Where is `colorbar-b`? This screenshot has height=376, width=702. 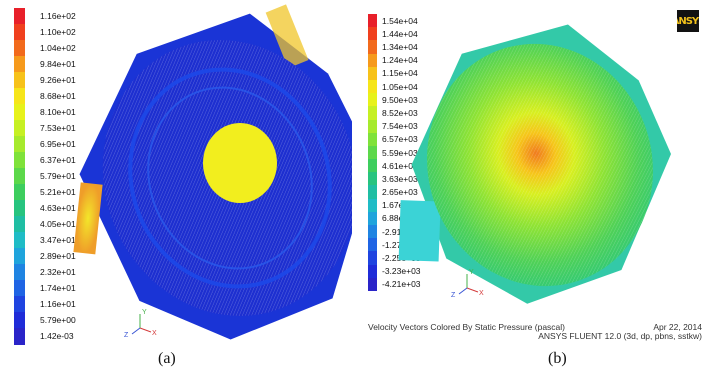
colorbar-b is located at coordinates (372, 153).